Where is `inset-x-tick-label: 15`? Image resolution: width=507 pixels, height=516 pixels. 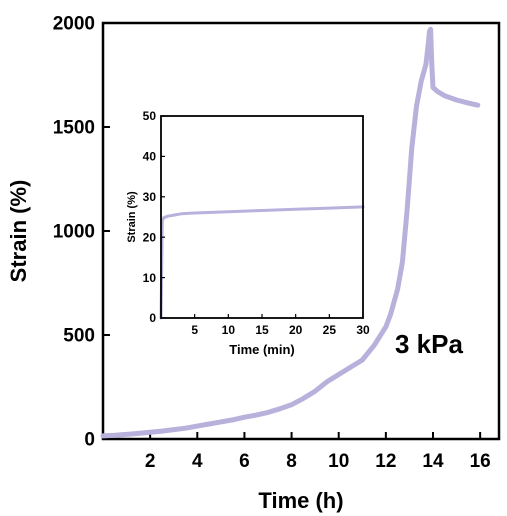 inset-x-tick-label: 15 is located at coordinates (262, 330).